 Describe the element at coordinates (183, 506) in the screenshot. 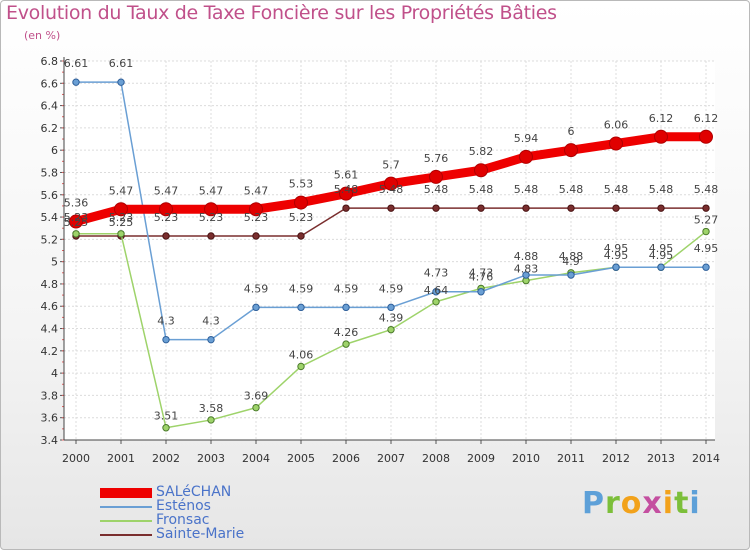

I see `legend-label-estenos: Esténos` at that location.